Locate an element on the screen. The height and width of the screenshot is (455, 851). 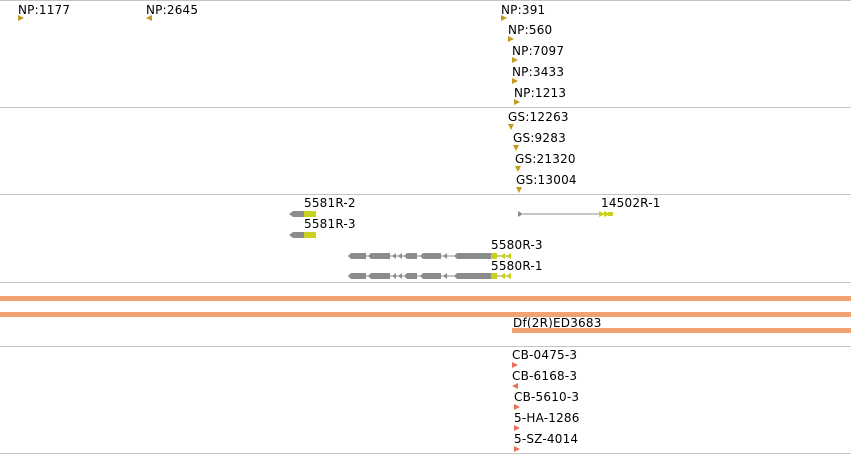
transcript-label: 14502R-1 is located at coordinates (631, 203).